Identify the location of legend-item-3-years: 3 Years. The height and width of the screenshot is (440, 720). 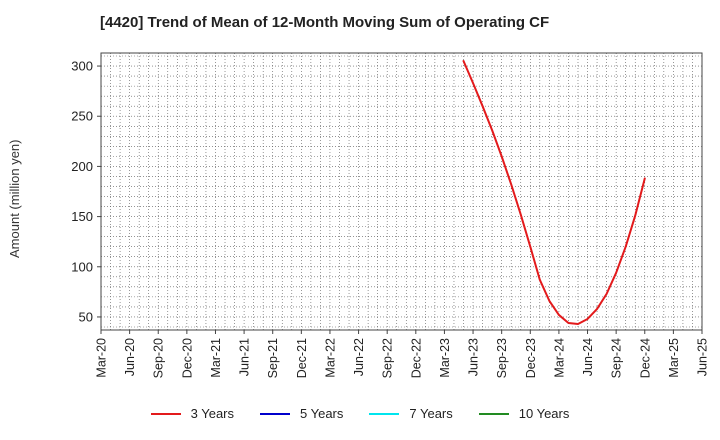
(192, 413).